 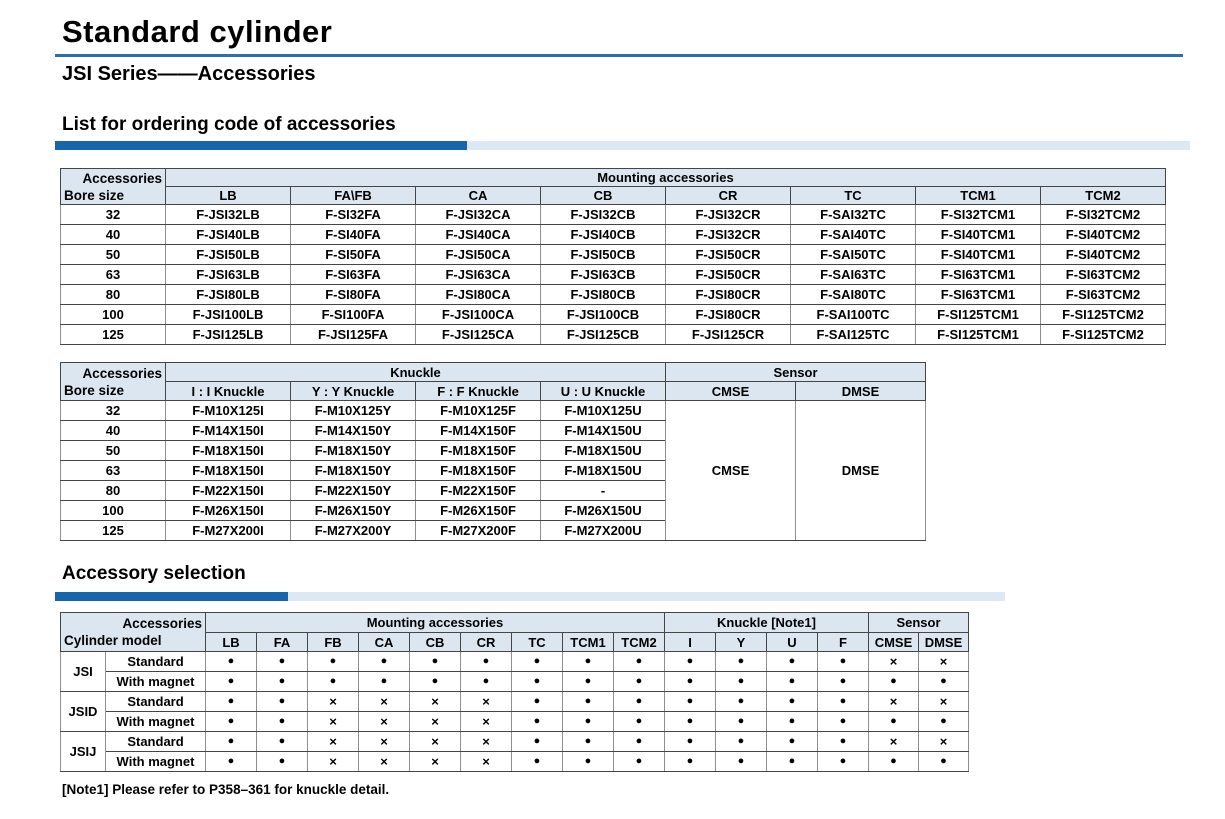 I want to click on part-number-cell: F-JSI40LB, so click(x=228, y=234).